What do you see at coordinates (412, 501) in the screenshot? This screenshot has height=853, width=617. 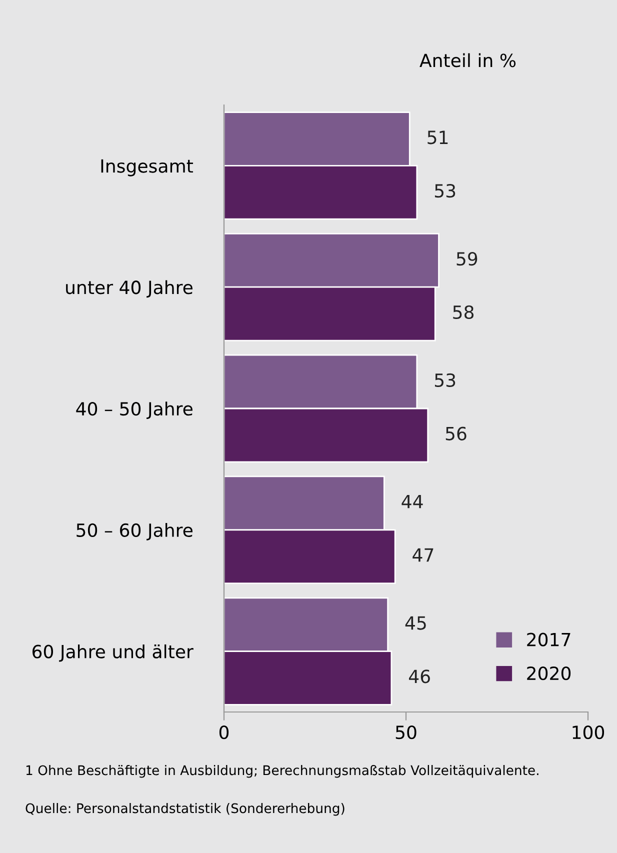 I see `data-label: 44` at bounding box center [412, 501].